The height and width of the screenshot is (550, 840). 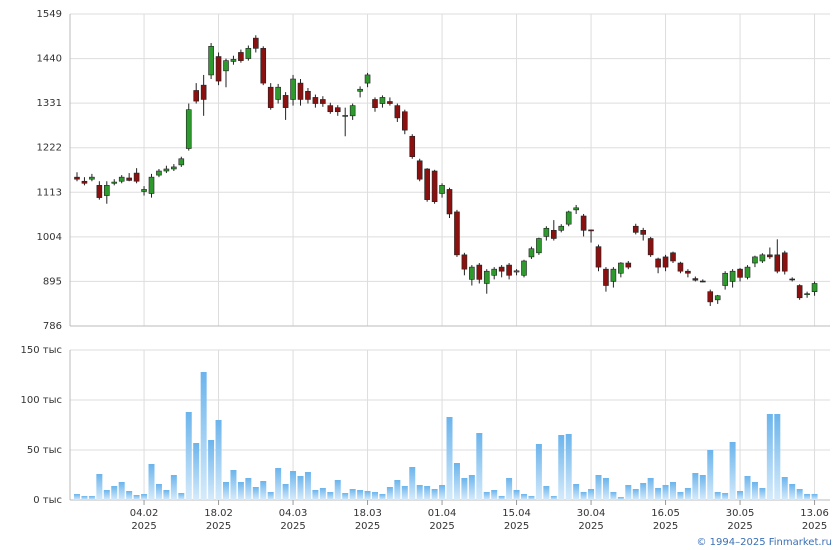 What do you see at coordinates (49, 237) in the screenshot?
I see `y-tick-label: 1004` at bounding box center [49, 237].